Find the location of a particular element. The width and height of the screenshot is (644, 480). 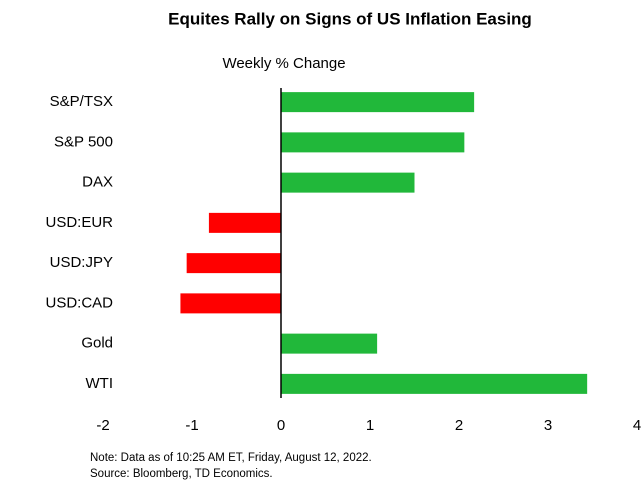

chart-subtitle: Weekly % Change is located at coordinates (283, 63).